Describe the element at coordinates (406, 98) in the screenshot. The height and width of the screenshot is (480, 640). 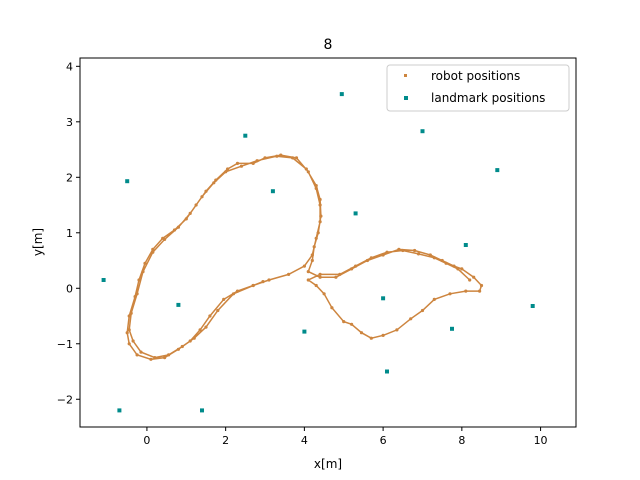
I see `legend-landmark-marker` at that location.